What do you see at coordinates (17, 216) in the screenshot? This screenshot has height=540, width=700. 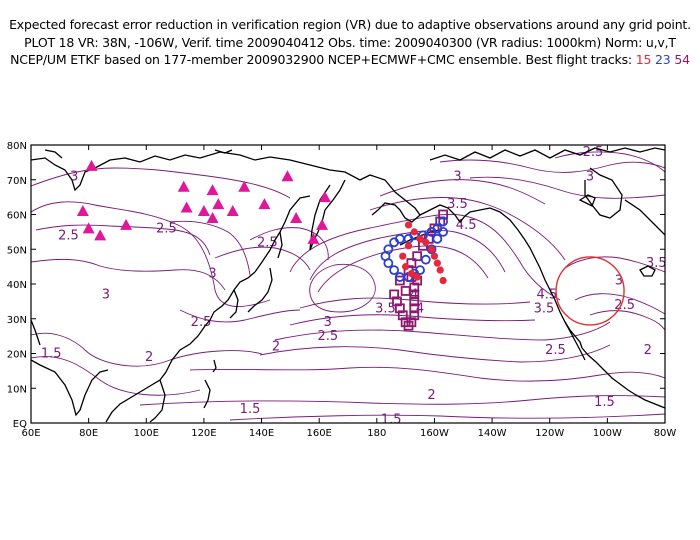 I see `lat-label: 60N` at bounding box center [17, 216].